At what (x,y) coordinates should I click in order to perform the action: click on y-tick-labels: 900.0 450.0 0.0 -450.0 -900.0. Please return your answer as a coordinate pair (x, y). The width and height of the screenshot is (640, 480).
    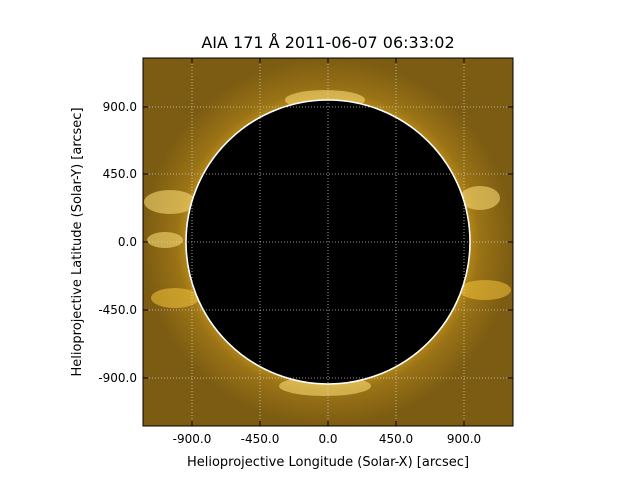
    Looking at the image, I should click on (117, 242).